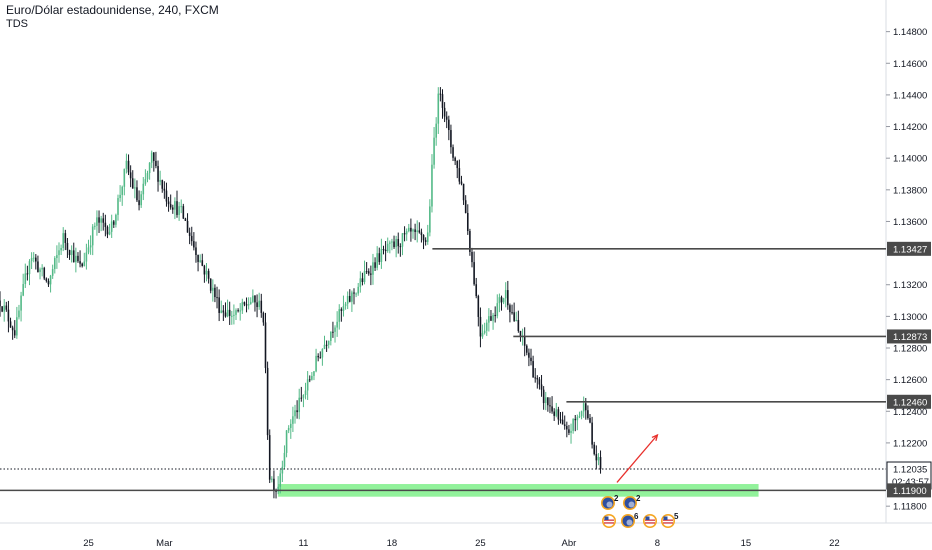  I want to click on time-tick-label: Mar, so click(164, 543).